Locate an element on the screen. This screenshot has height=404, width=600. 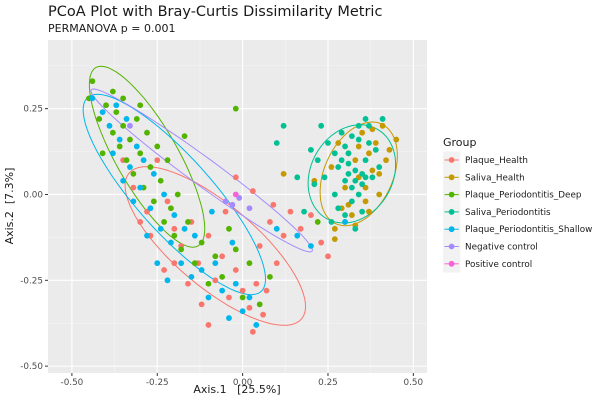
x-axis: -0.50 -0.25 0.00 0.25 0.50 is located at coordinates (242, 380).